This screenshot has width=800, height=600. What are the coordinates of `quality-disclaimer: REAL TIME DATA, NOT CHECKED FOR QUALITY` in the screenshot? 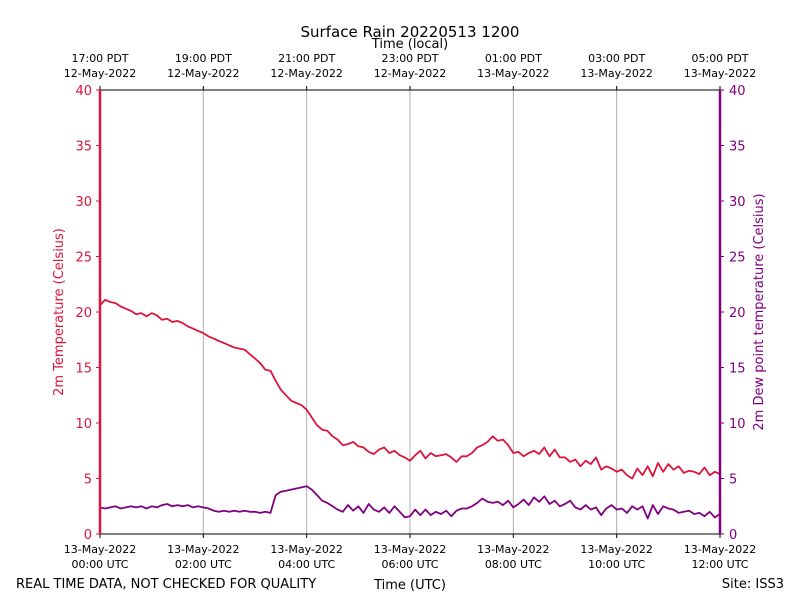 It's located at (166, 584).